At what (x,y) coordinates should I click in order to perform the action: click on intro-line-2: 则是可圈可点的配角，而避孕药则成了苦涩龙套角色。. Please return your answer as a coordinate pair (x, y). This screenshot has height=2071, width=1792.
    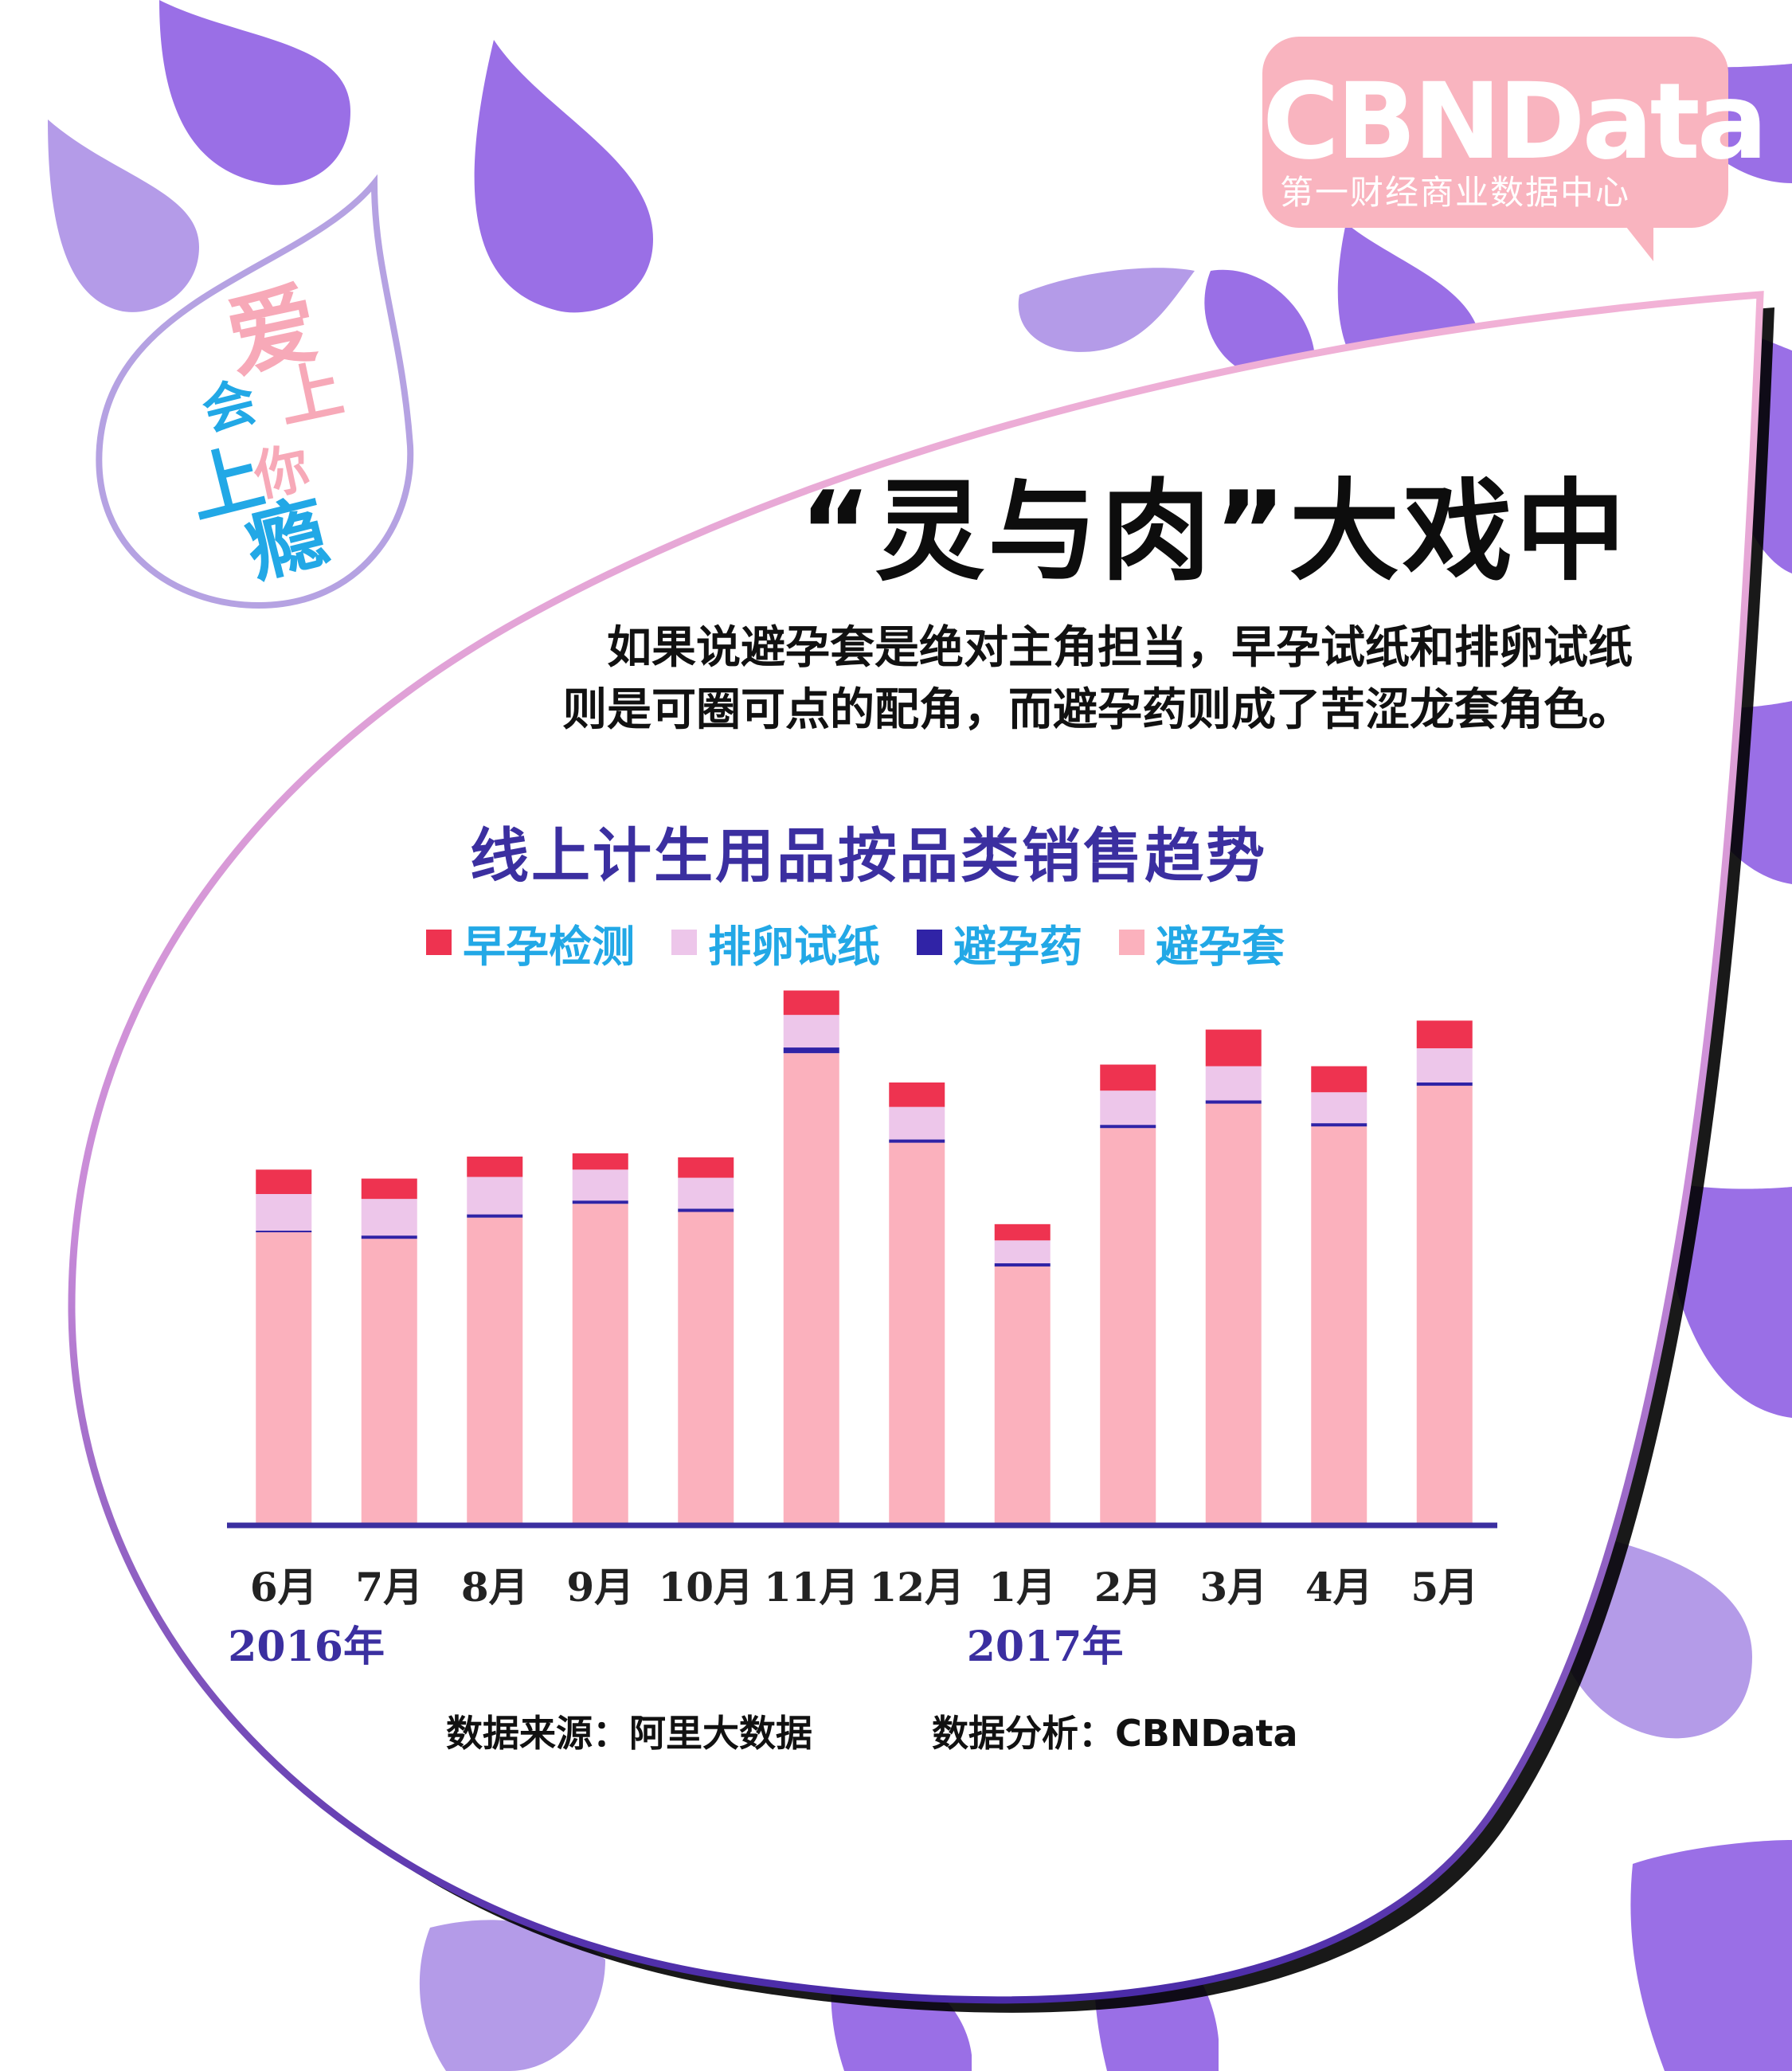
    Looking at the image, I should click on (1097, 710).